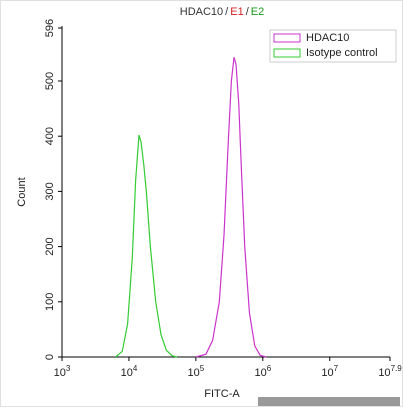 This screenshot has width=403, height=412. I want to click on scrollbar, so click(329, 401).